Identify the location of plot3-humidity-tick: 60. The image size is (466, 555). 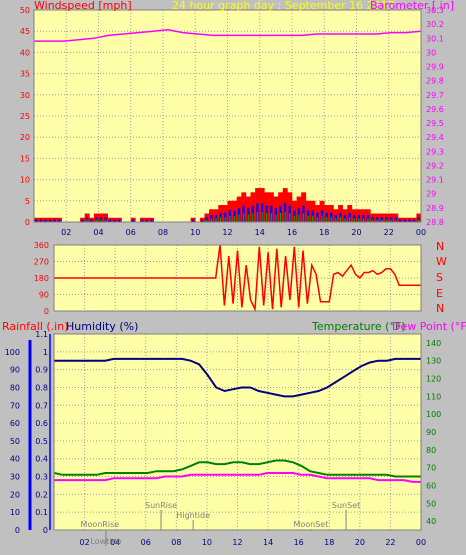
(15, 423).